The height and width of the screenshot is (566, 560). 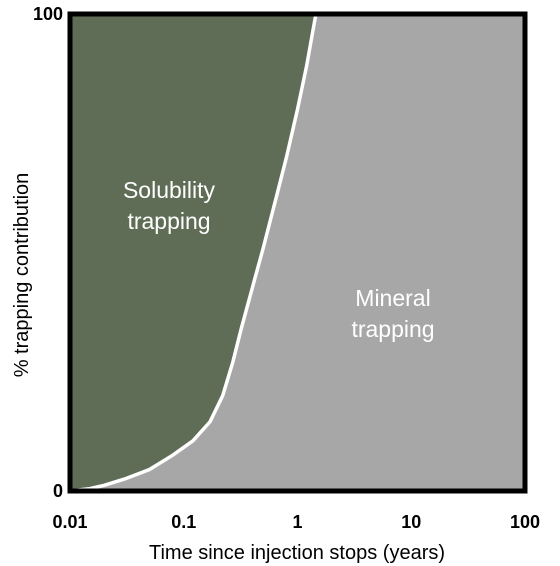 What do you see at coordinates (392, 298) in the screenshot?
I see `mineral-label-line1: Mineral` at bounding box center [392, 298].